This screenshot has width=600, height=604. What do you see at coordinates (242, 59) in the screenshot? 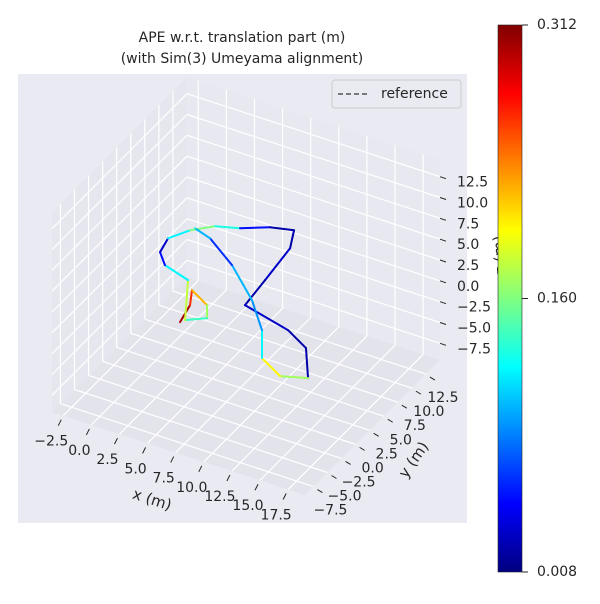
I see `chart-subtitle: (with Sim(3) Umeyama alignment)` at bounding box center [242, 59].